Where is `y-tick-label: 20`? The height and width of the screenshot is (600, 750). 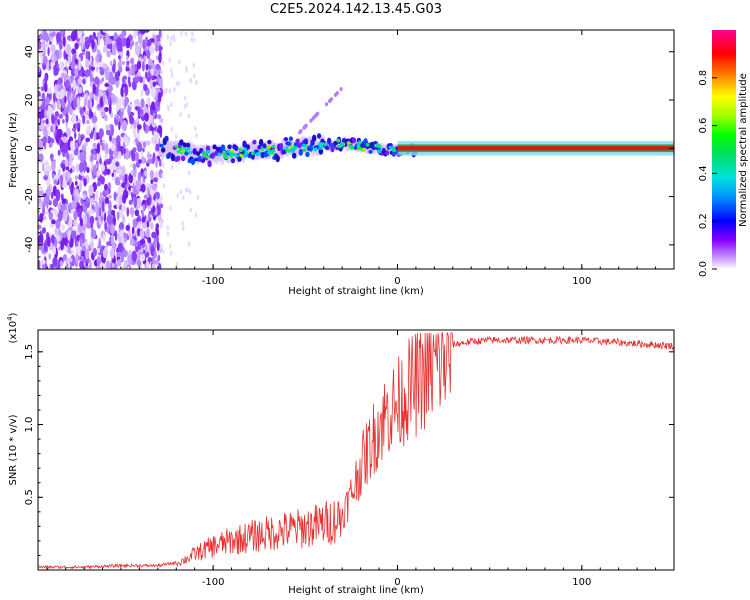 y-tick-label: 20 is located at coordinates (29, 100).